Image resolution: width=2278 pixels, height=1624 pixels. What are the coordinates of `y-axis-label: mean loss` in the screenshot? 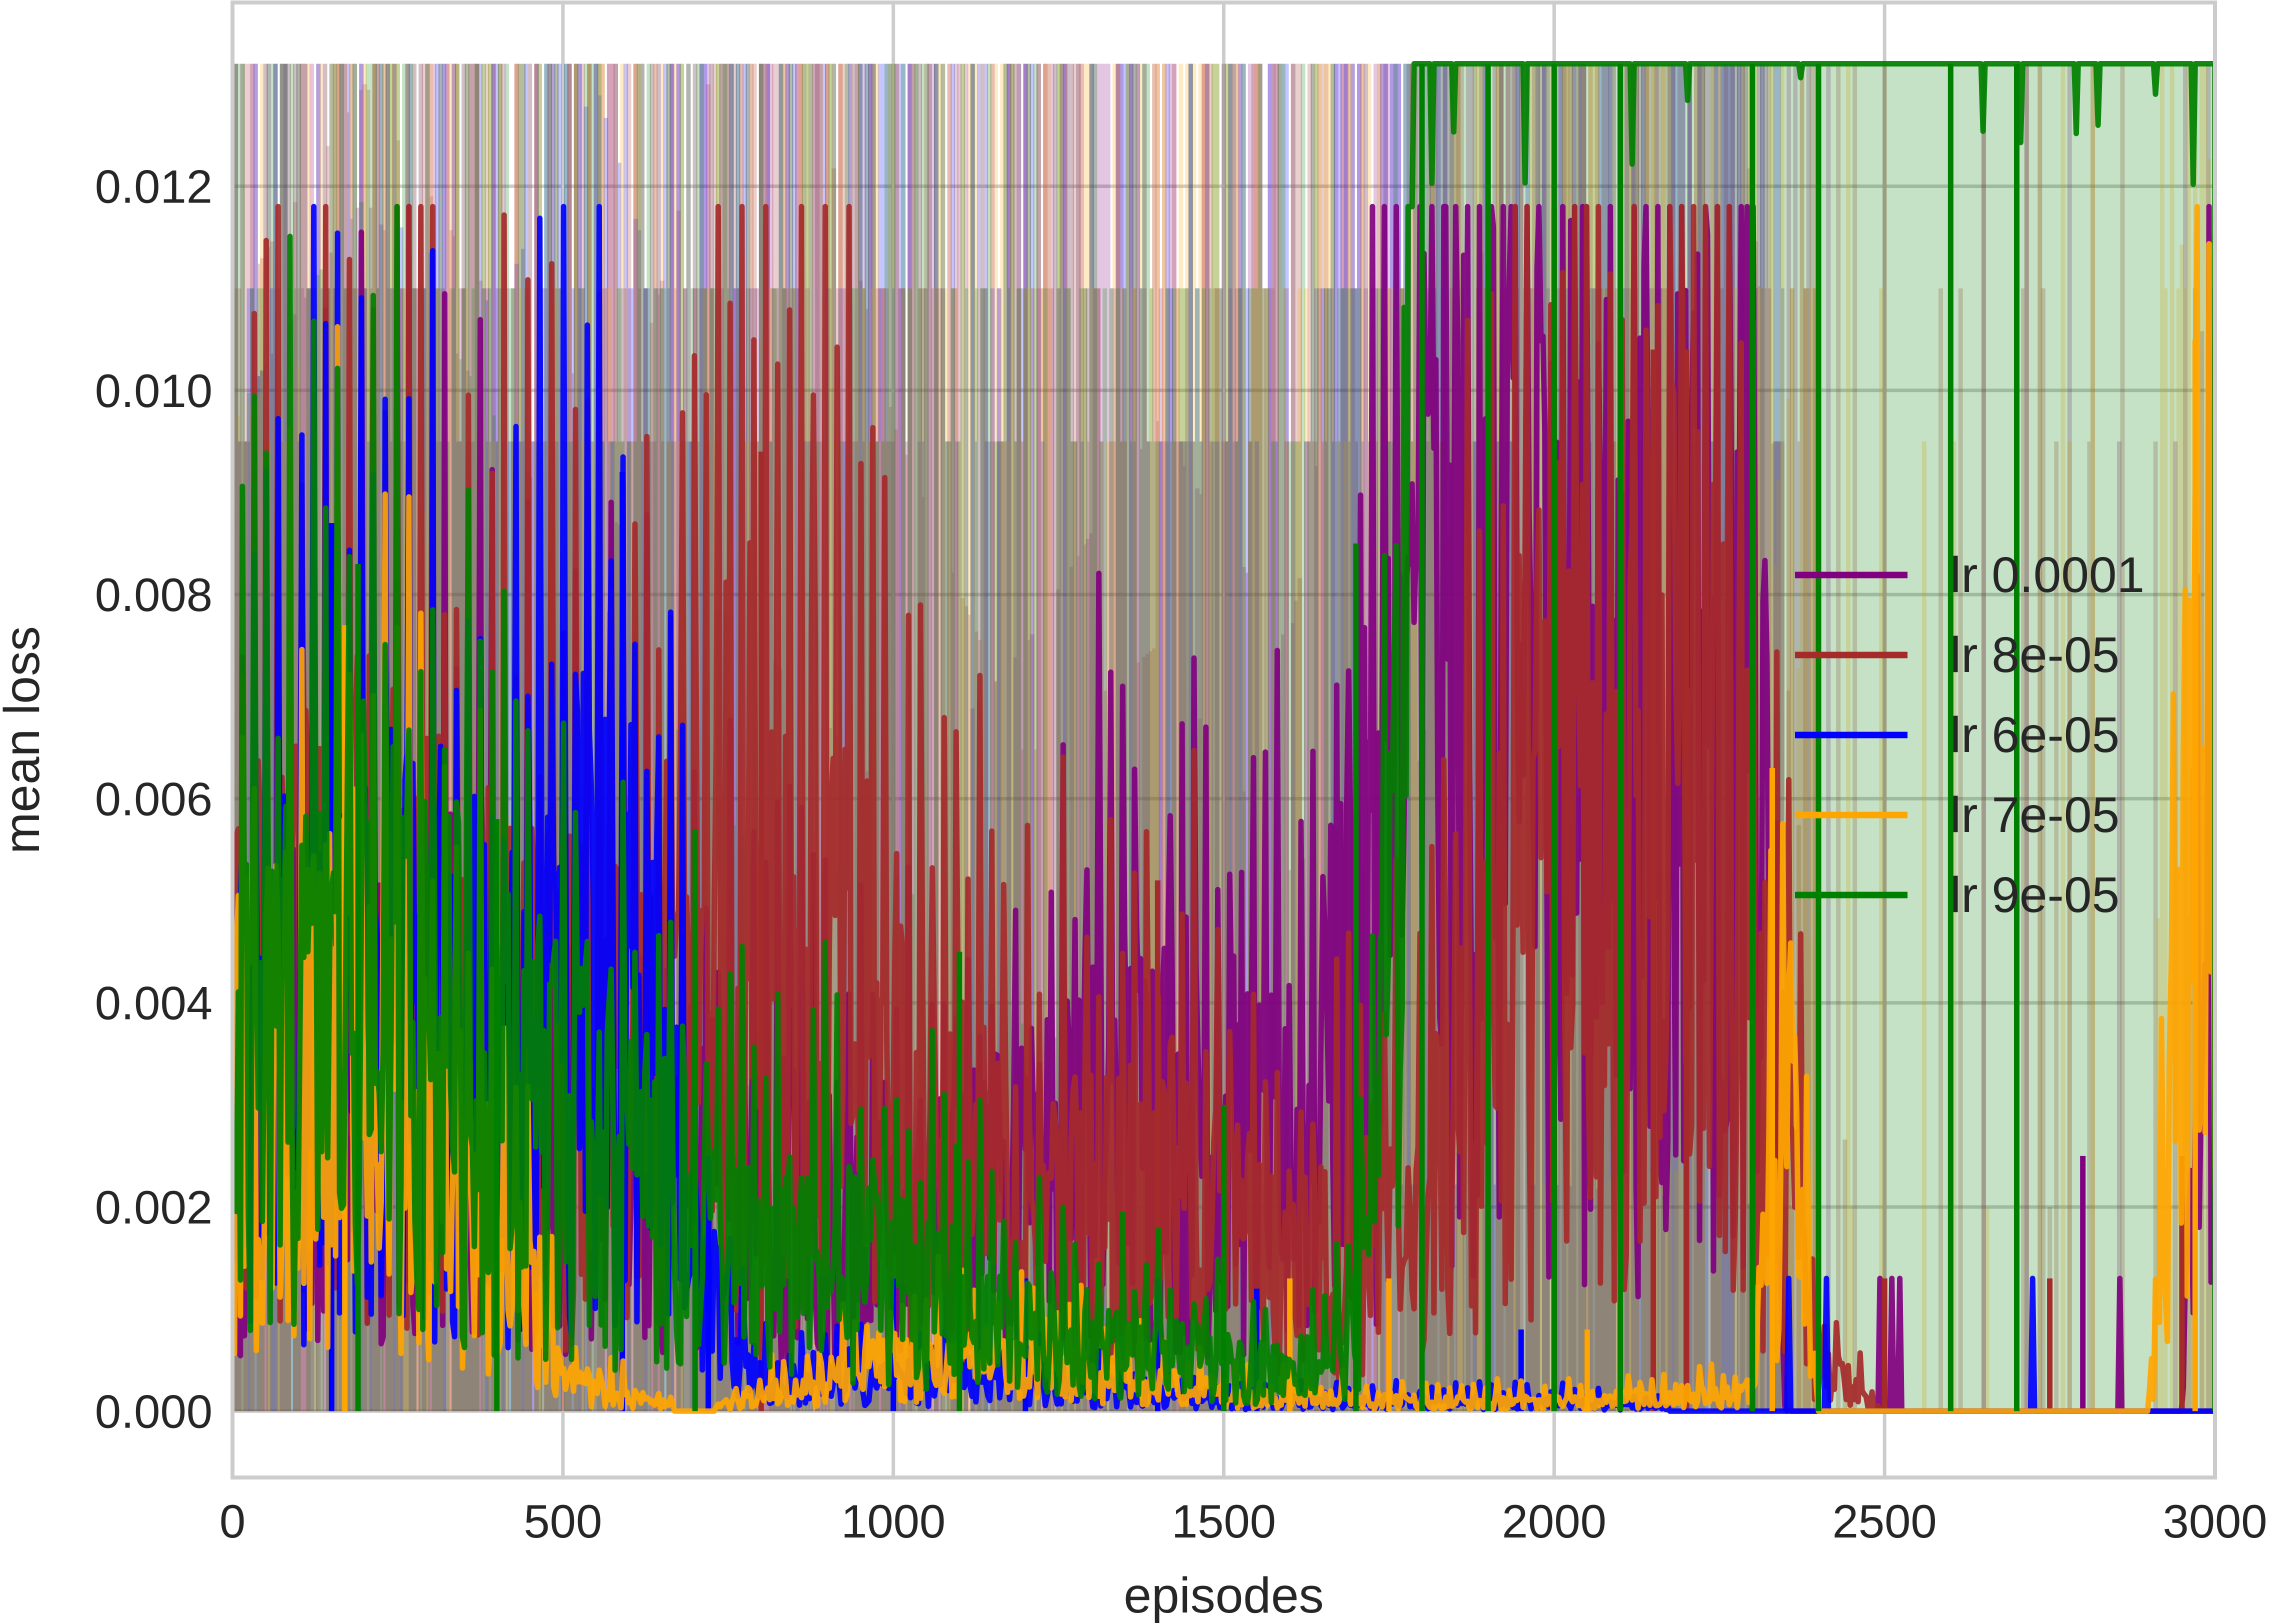 It's located at (25, 740).